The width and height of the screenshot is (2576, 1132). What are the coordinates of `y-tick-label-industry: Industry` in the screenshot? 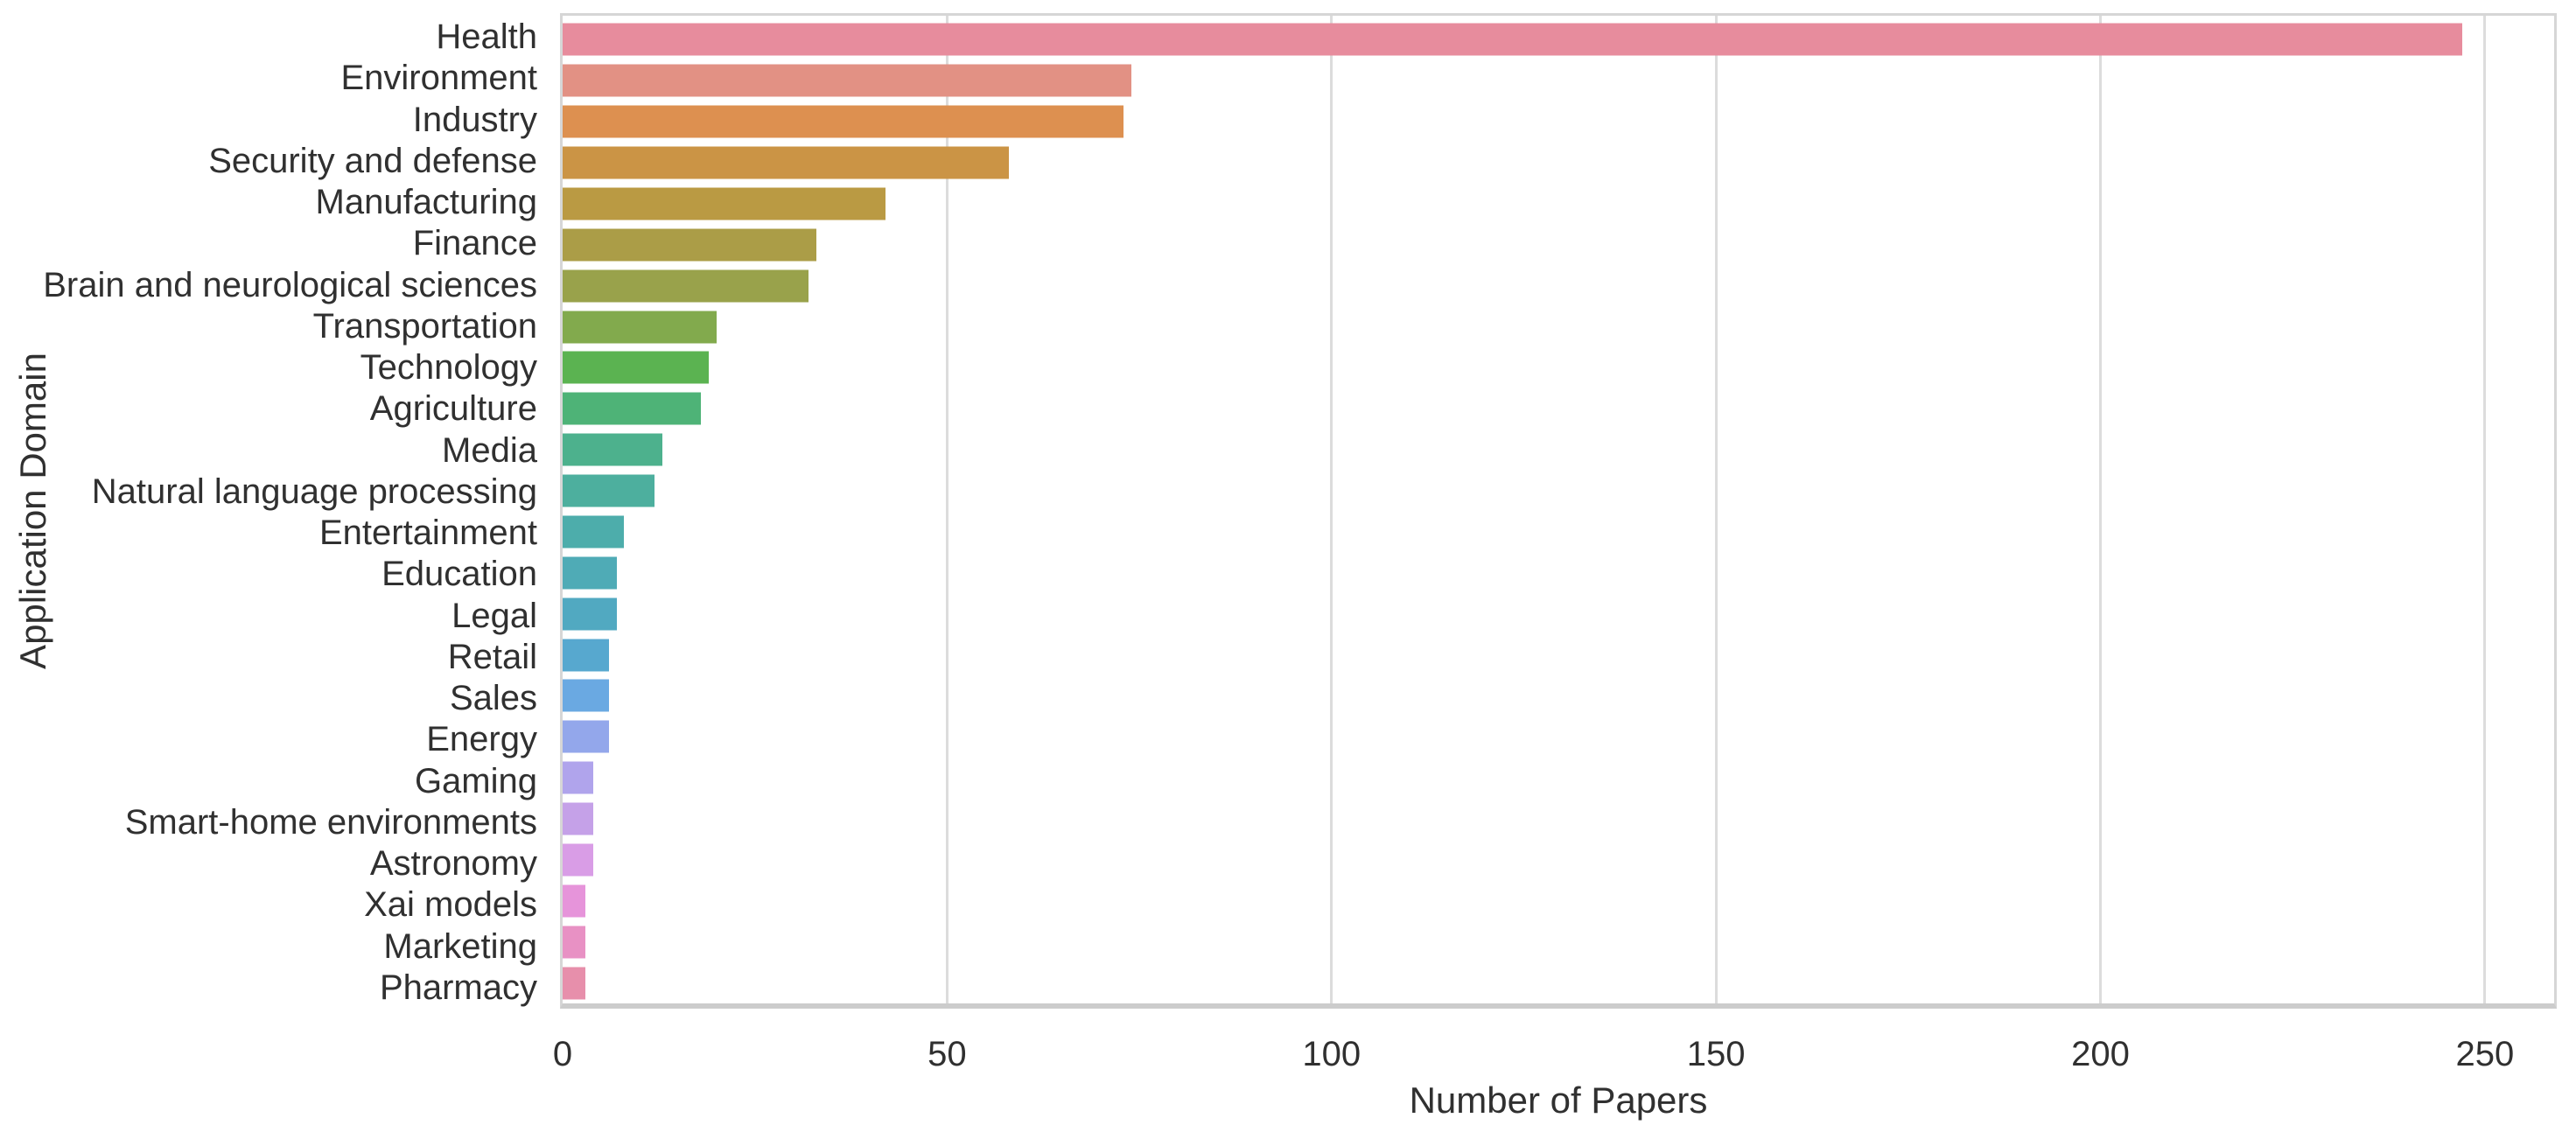 It's located at (474, 119).